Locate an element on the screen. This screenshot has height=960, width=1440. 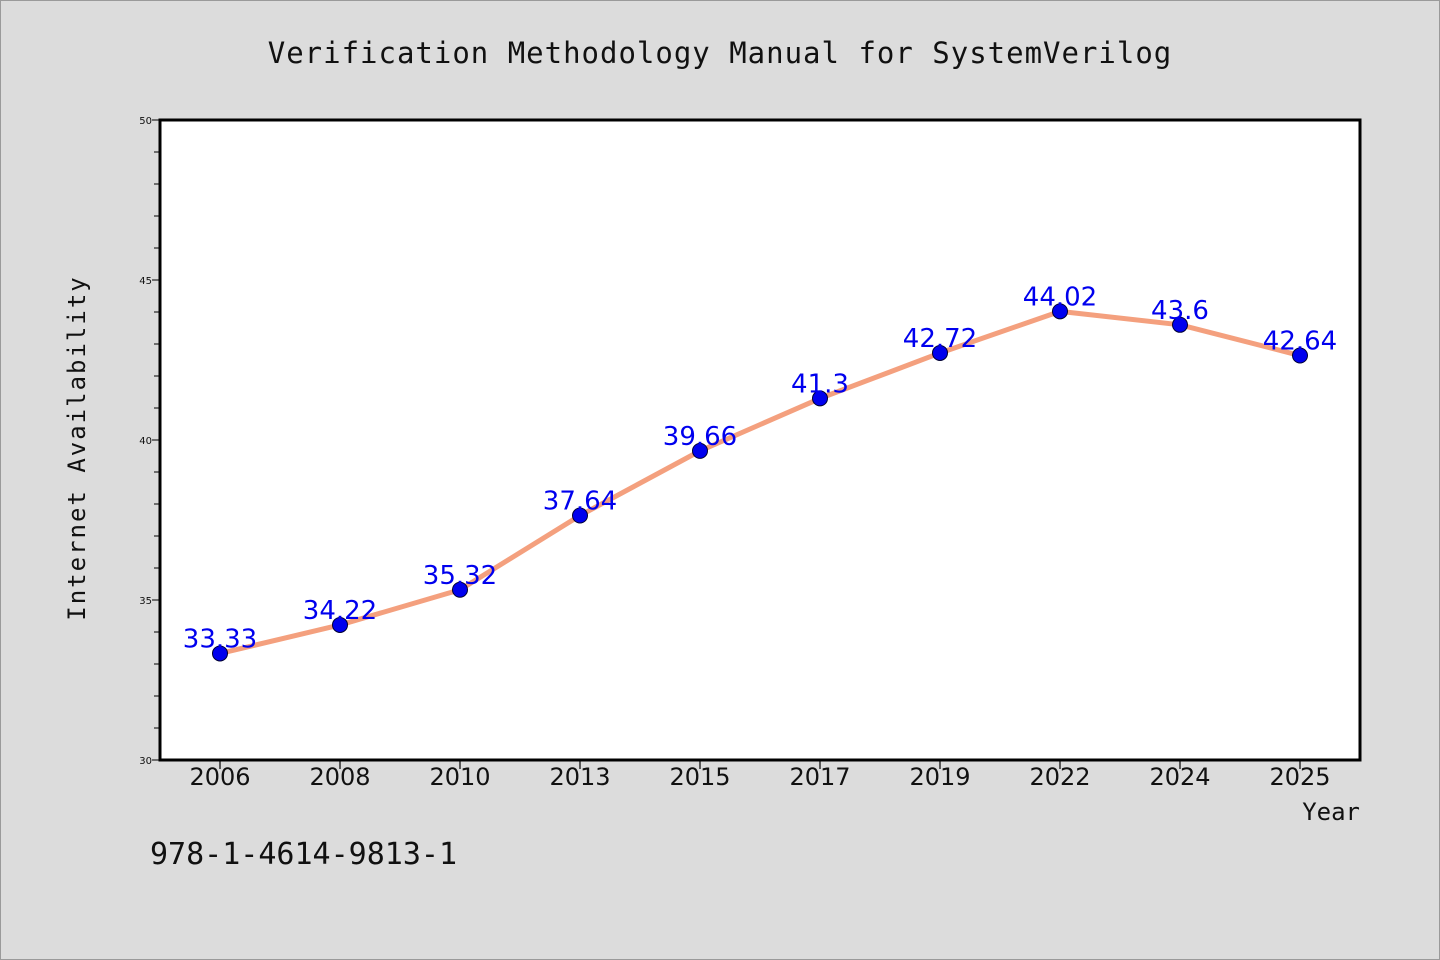
data-point-label: 35.32 is located at coordinates (460, 576).